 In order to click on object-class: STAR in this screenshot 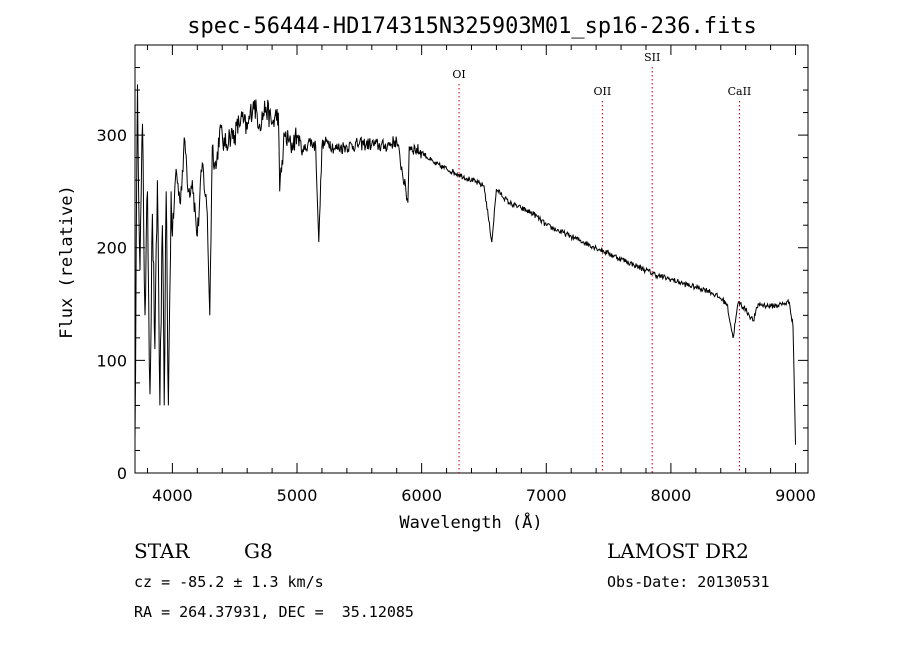, I will do `click(162, 551)`.